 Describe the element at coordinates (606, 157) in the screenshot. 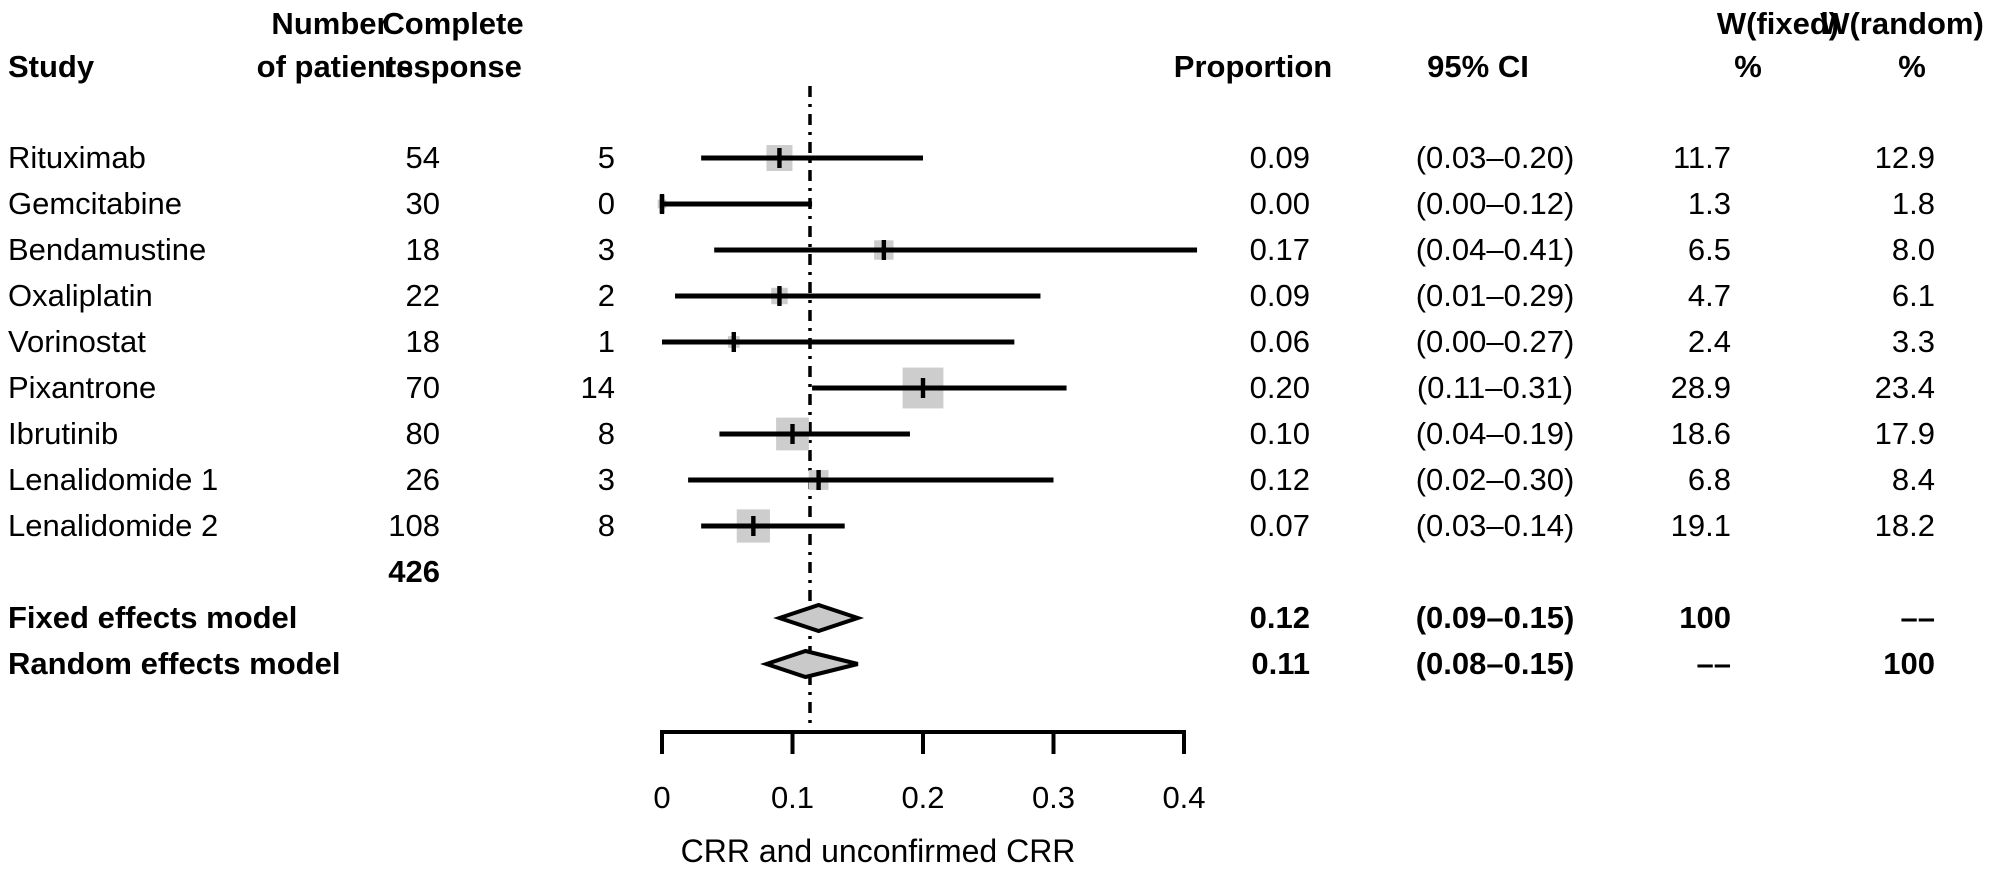

I see `response-count: 5` at that location.